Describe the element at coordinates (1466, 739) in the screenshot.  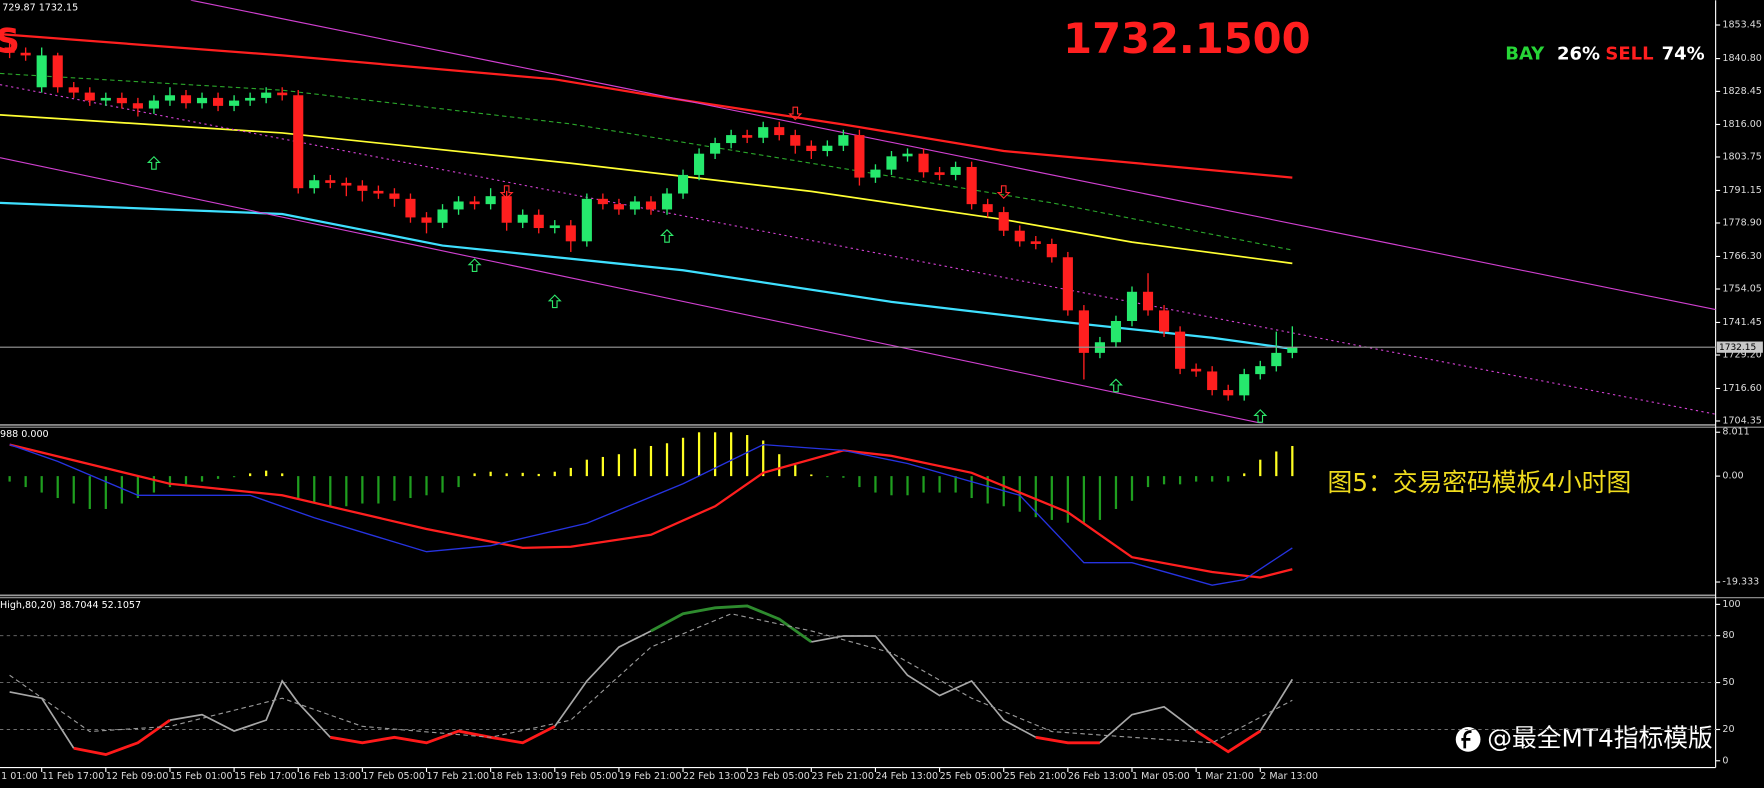
I see `watermark-logo-mark` at that location.